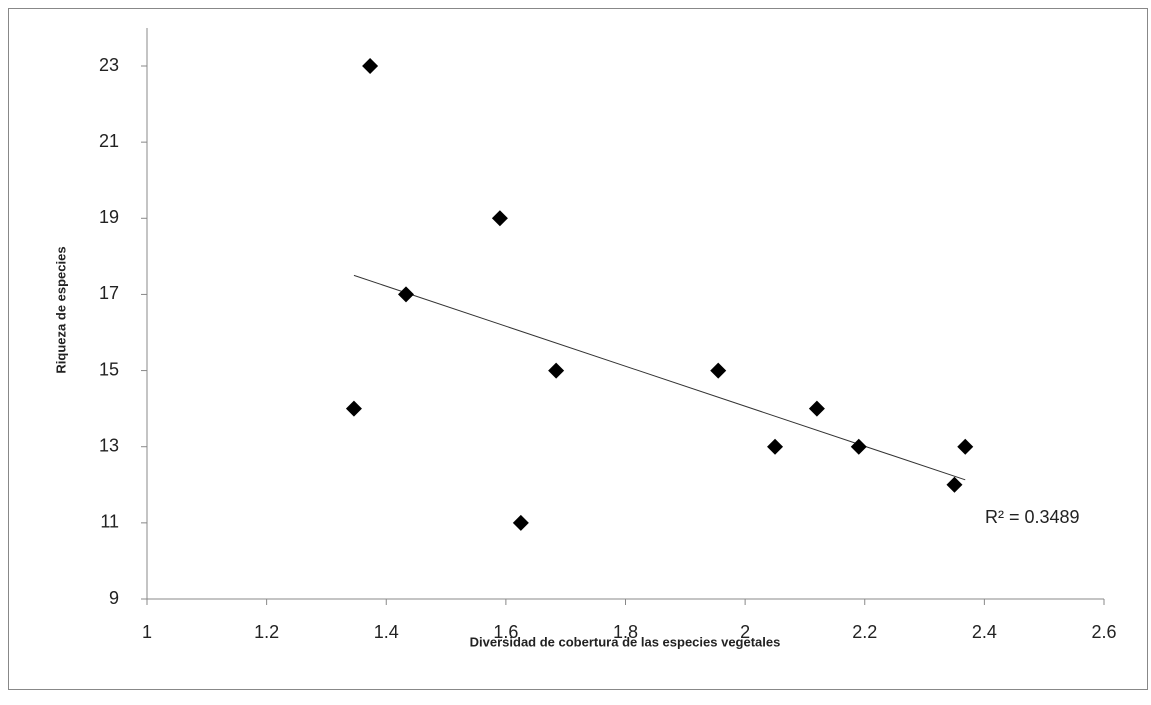  Describe the element at coordinates (109, 141) in the screenshot. I see `y-tick-label: 21` at that location.